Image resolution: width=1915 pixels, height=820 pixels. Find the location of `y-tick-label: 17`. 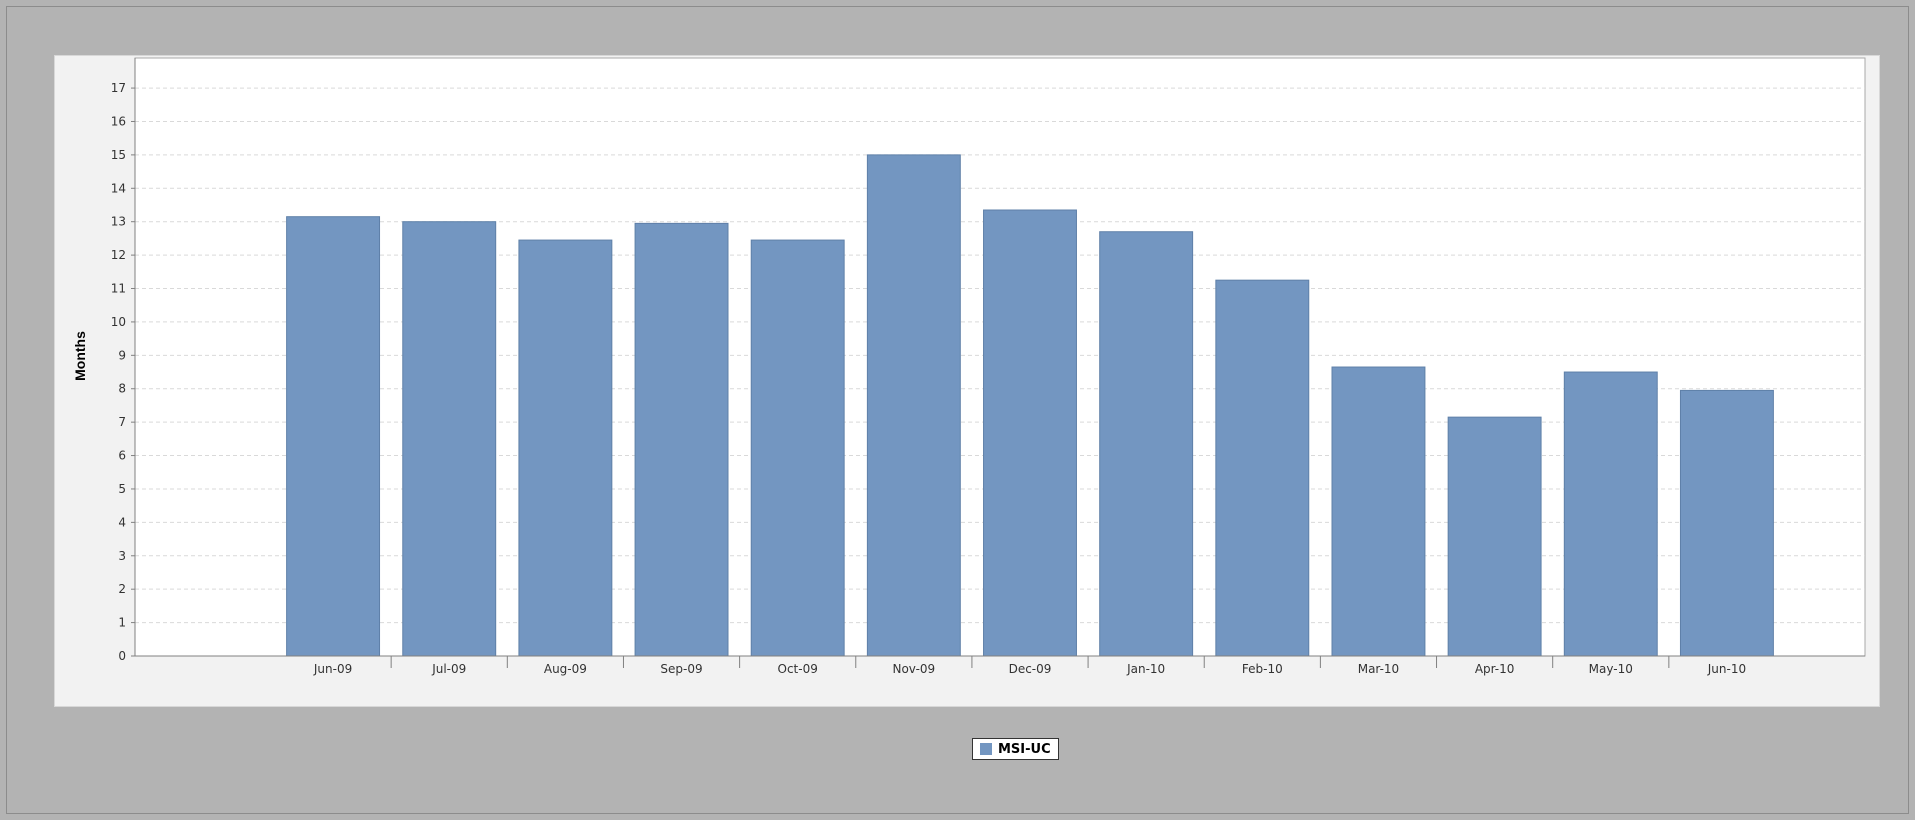

y-tick-label: 17 is located at coordinates (118, 88).